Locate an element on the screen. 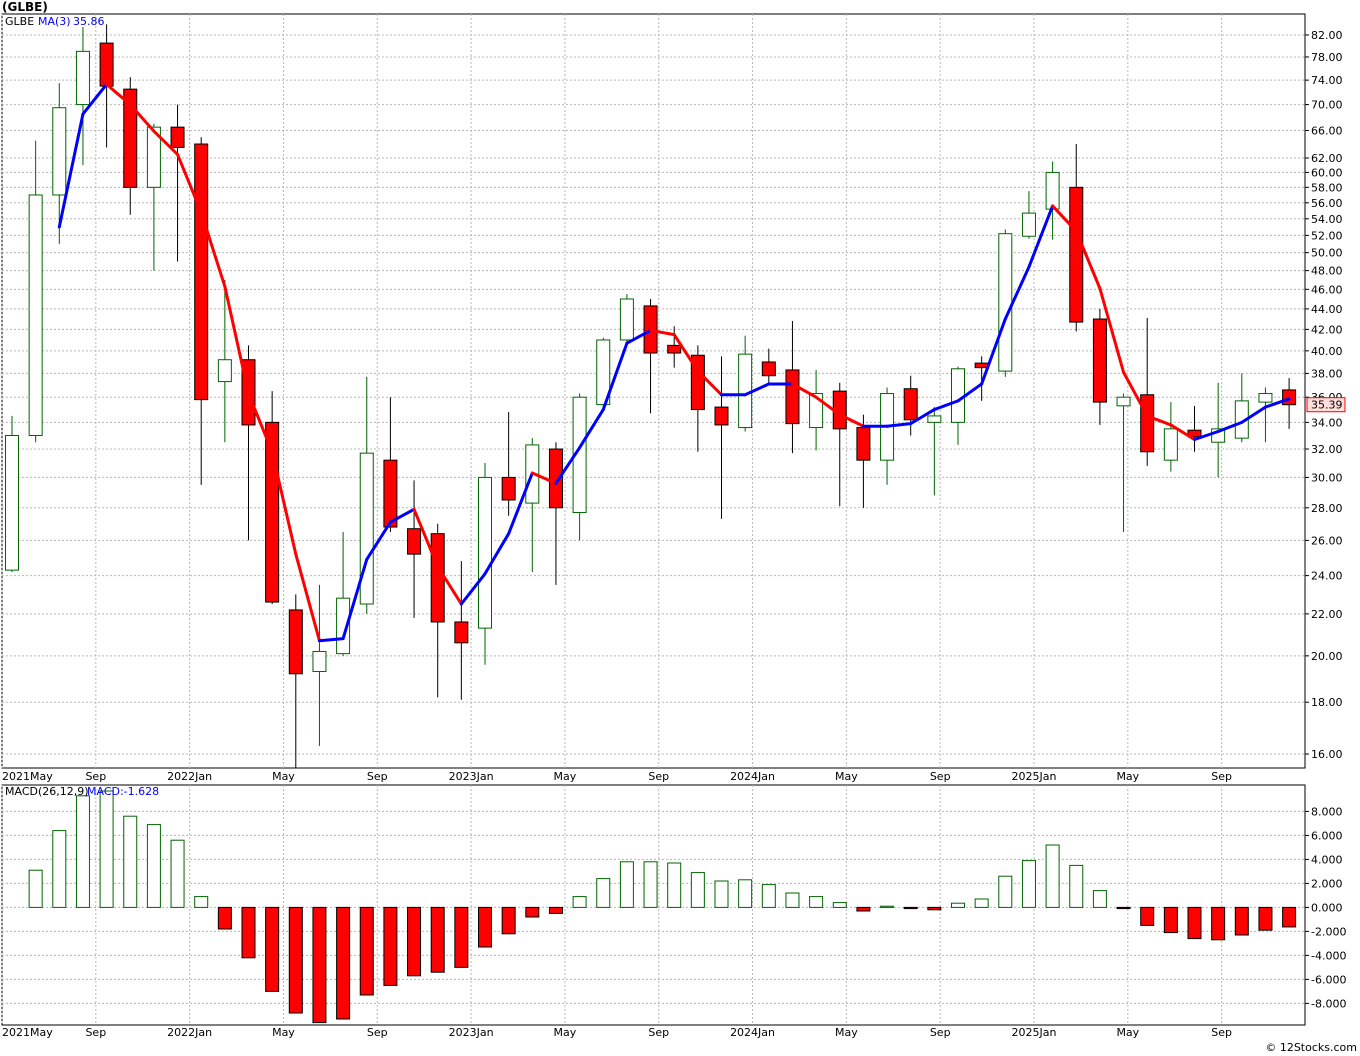 The height and width of the screenshot is (1056, 1360). macd-x-tick-label: 2023Jan is located at coordinates (471, 1032).